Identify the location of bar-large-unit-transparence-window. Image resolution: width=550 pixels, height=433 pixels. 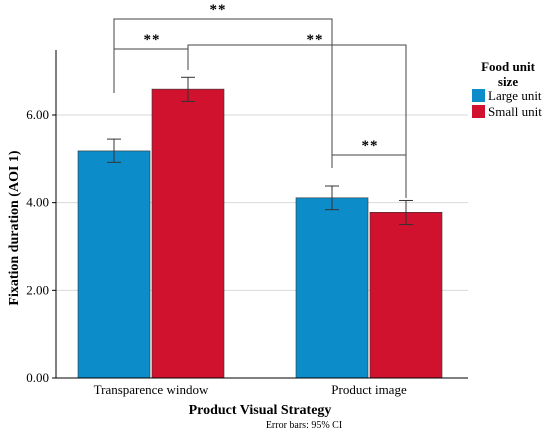
(114, 264).